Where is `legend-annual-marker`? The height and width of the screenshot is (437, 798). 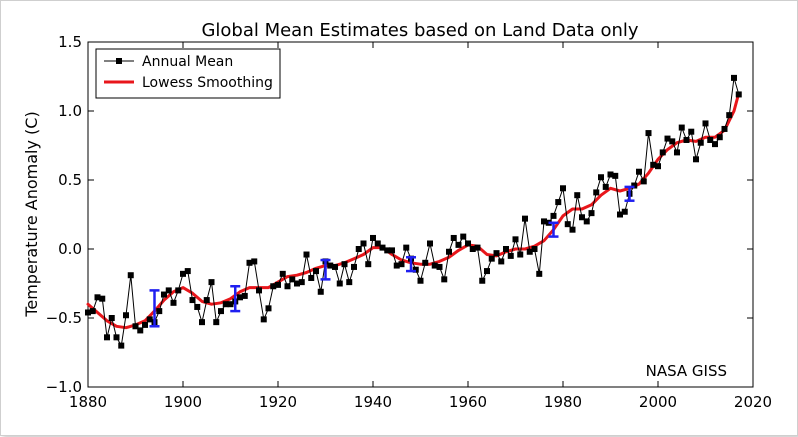
legend-annual-marker is located at coordinates (119, 61).